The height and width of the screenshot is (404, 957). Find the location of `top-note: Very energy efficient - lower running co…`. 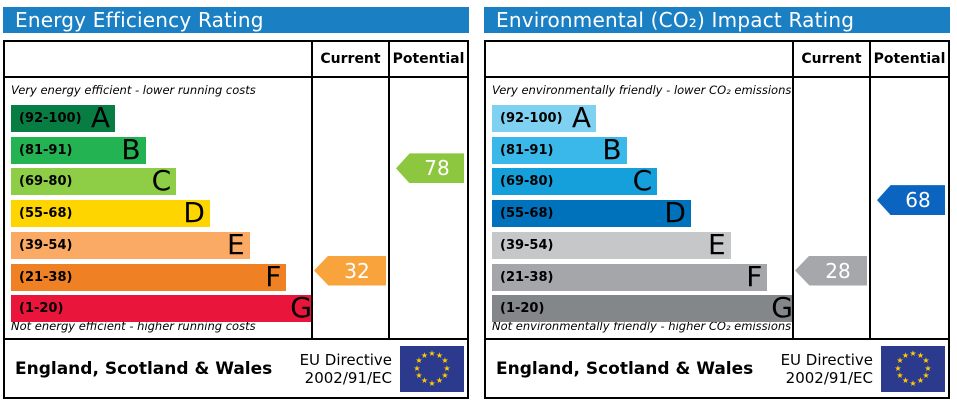

top-note: Very energy efficient - lower running co… is located at coordinates (133, 90).